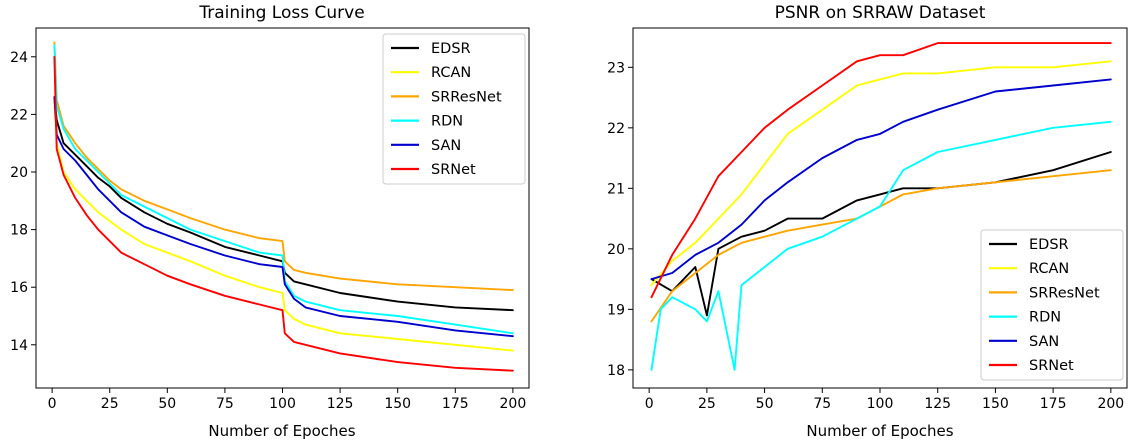  I want to click on y-tick-label: 23, so click(616, 68).